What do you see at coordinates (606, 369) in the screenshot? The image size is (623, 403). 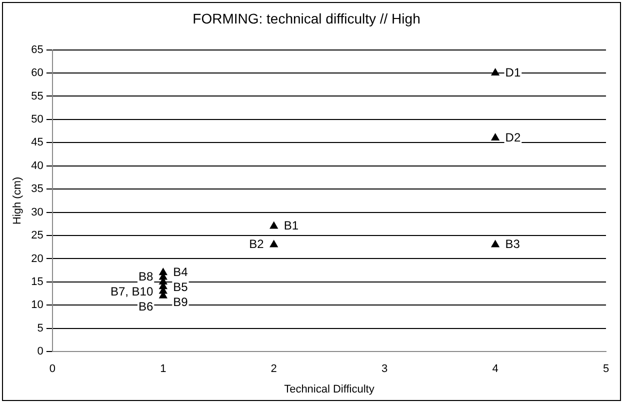 I see `x-tick-label: 5` at bounding box center [606, 369].